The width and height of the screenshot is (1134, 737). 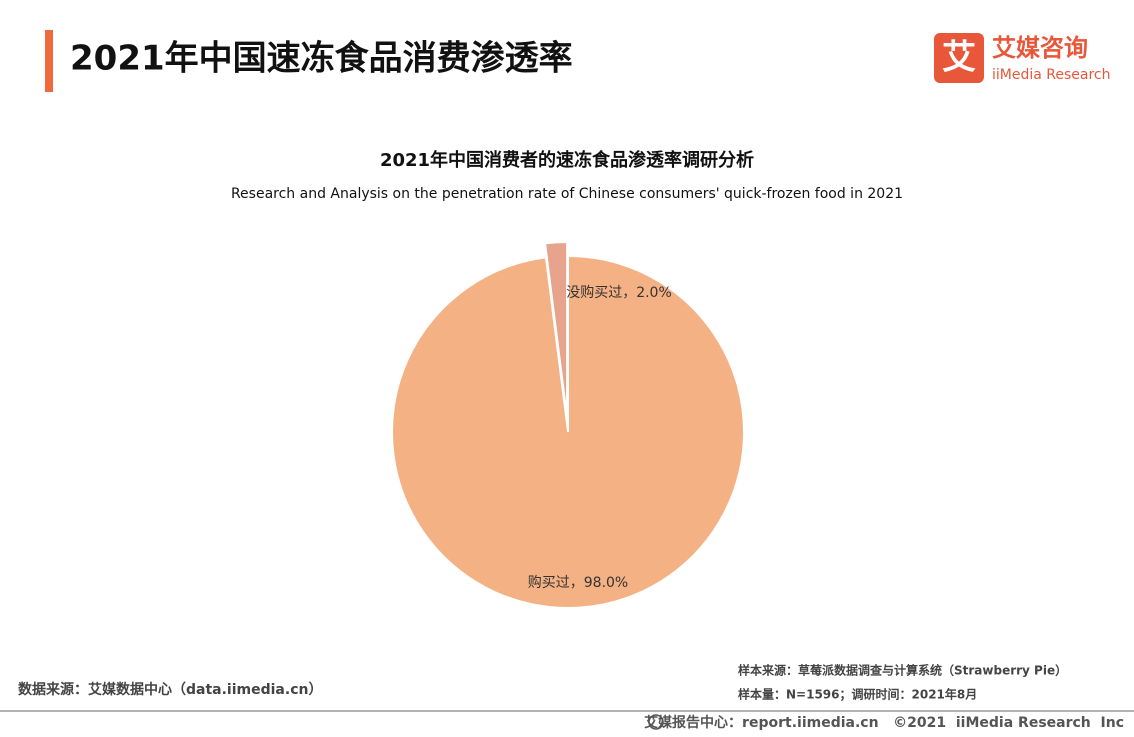 I want to click on logo-icon-text: 艾, so click(x=959, y=58).